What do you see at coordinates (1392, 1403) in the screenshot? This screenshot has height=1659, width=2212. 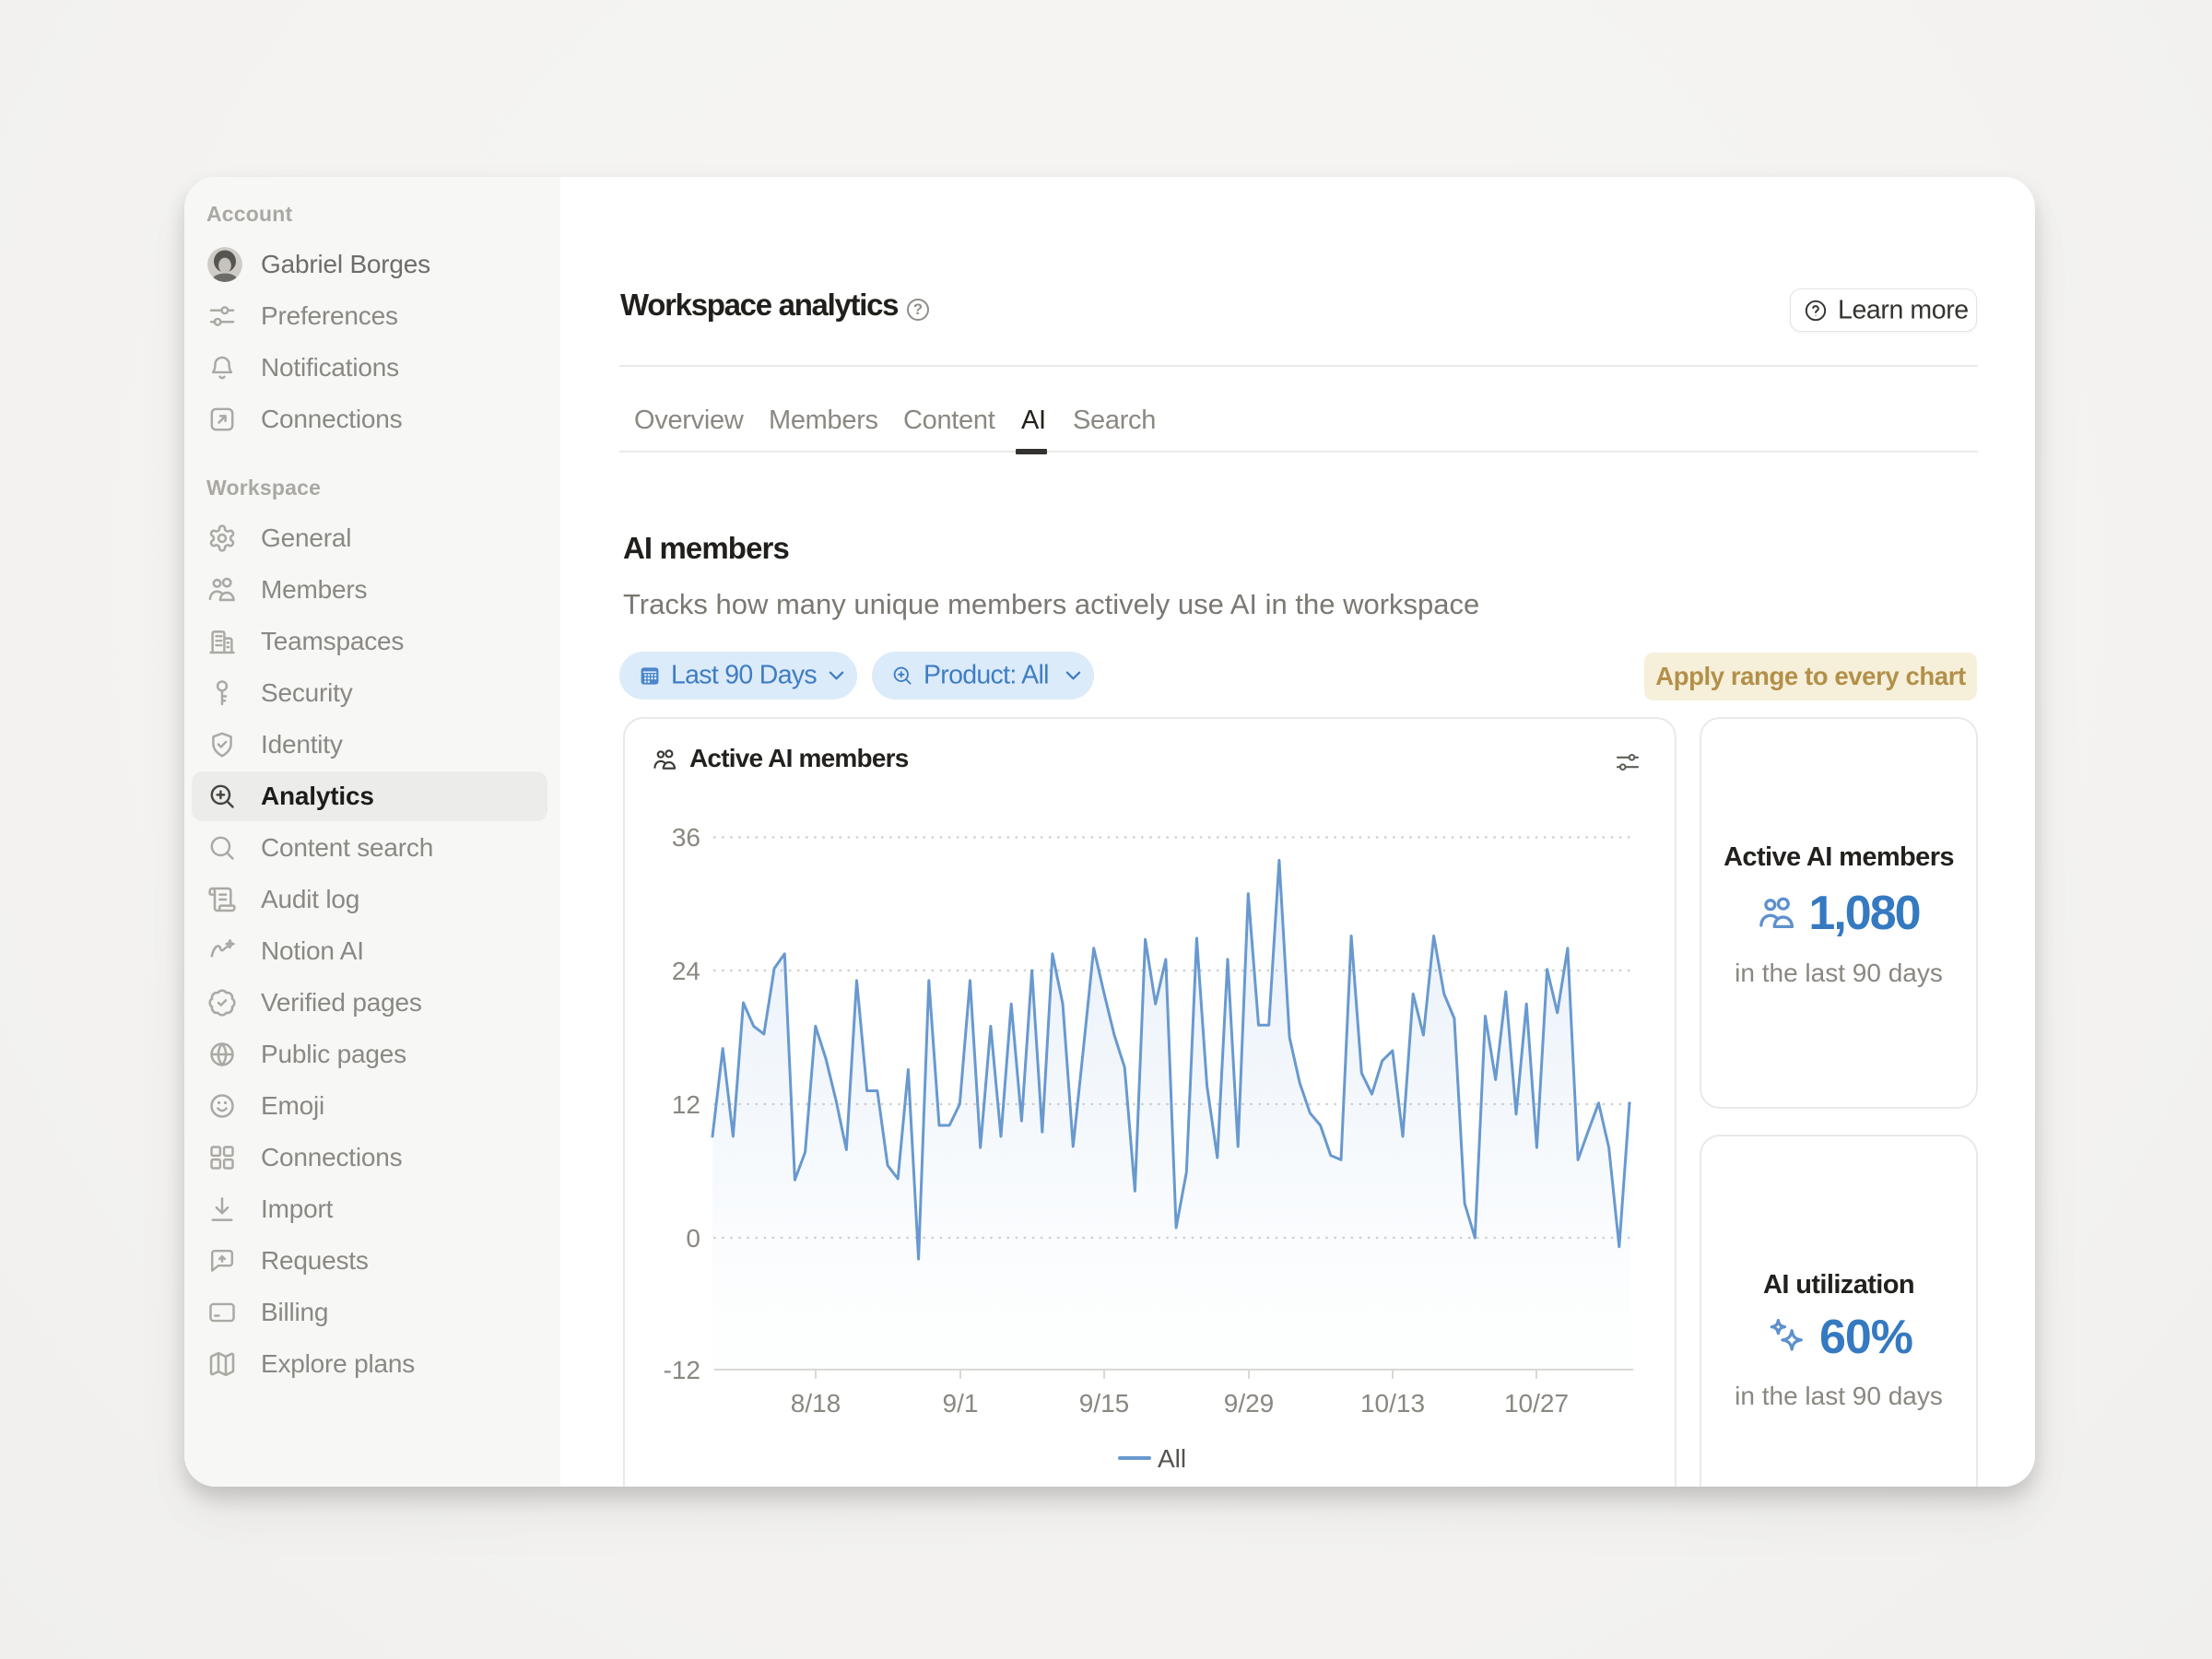 I see `svg-text: 10/13` at bounding box center [1392, 1403].